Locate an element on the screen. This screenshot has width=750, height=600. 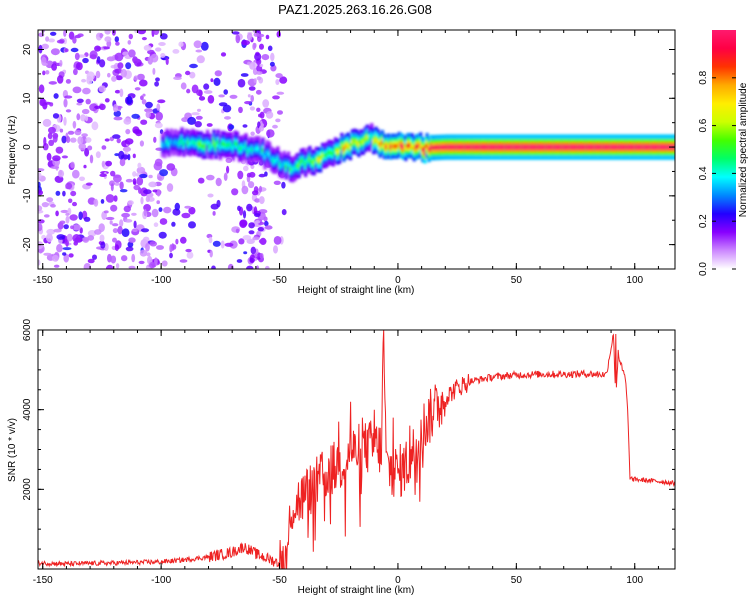
y-tick-label: -20 is located at coordinates (27, 244).